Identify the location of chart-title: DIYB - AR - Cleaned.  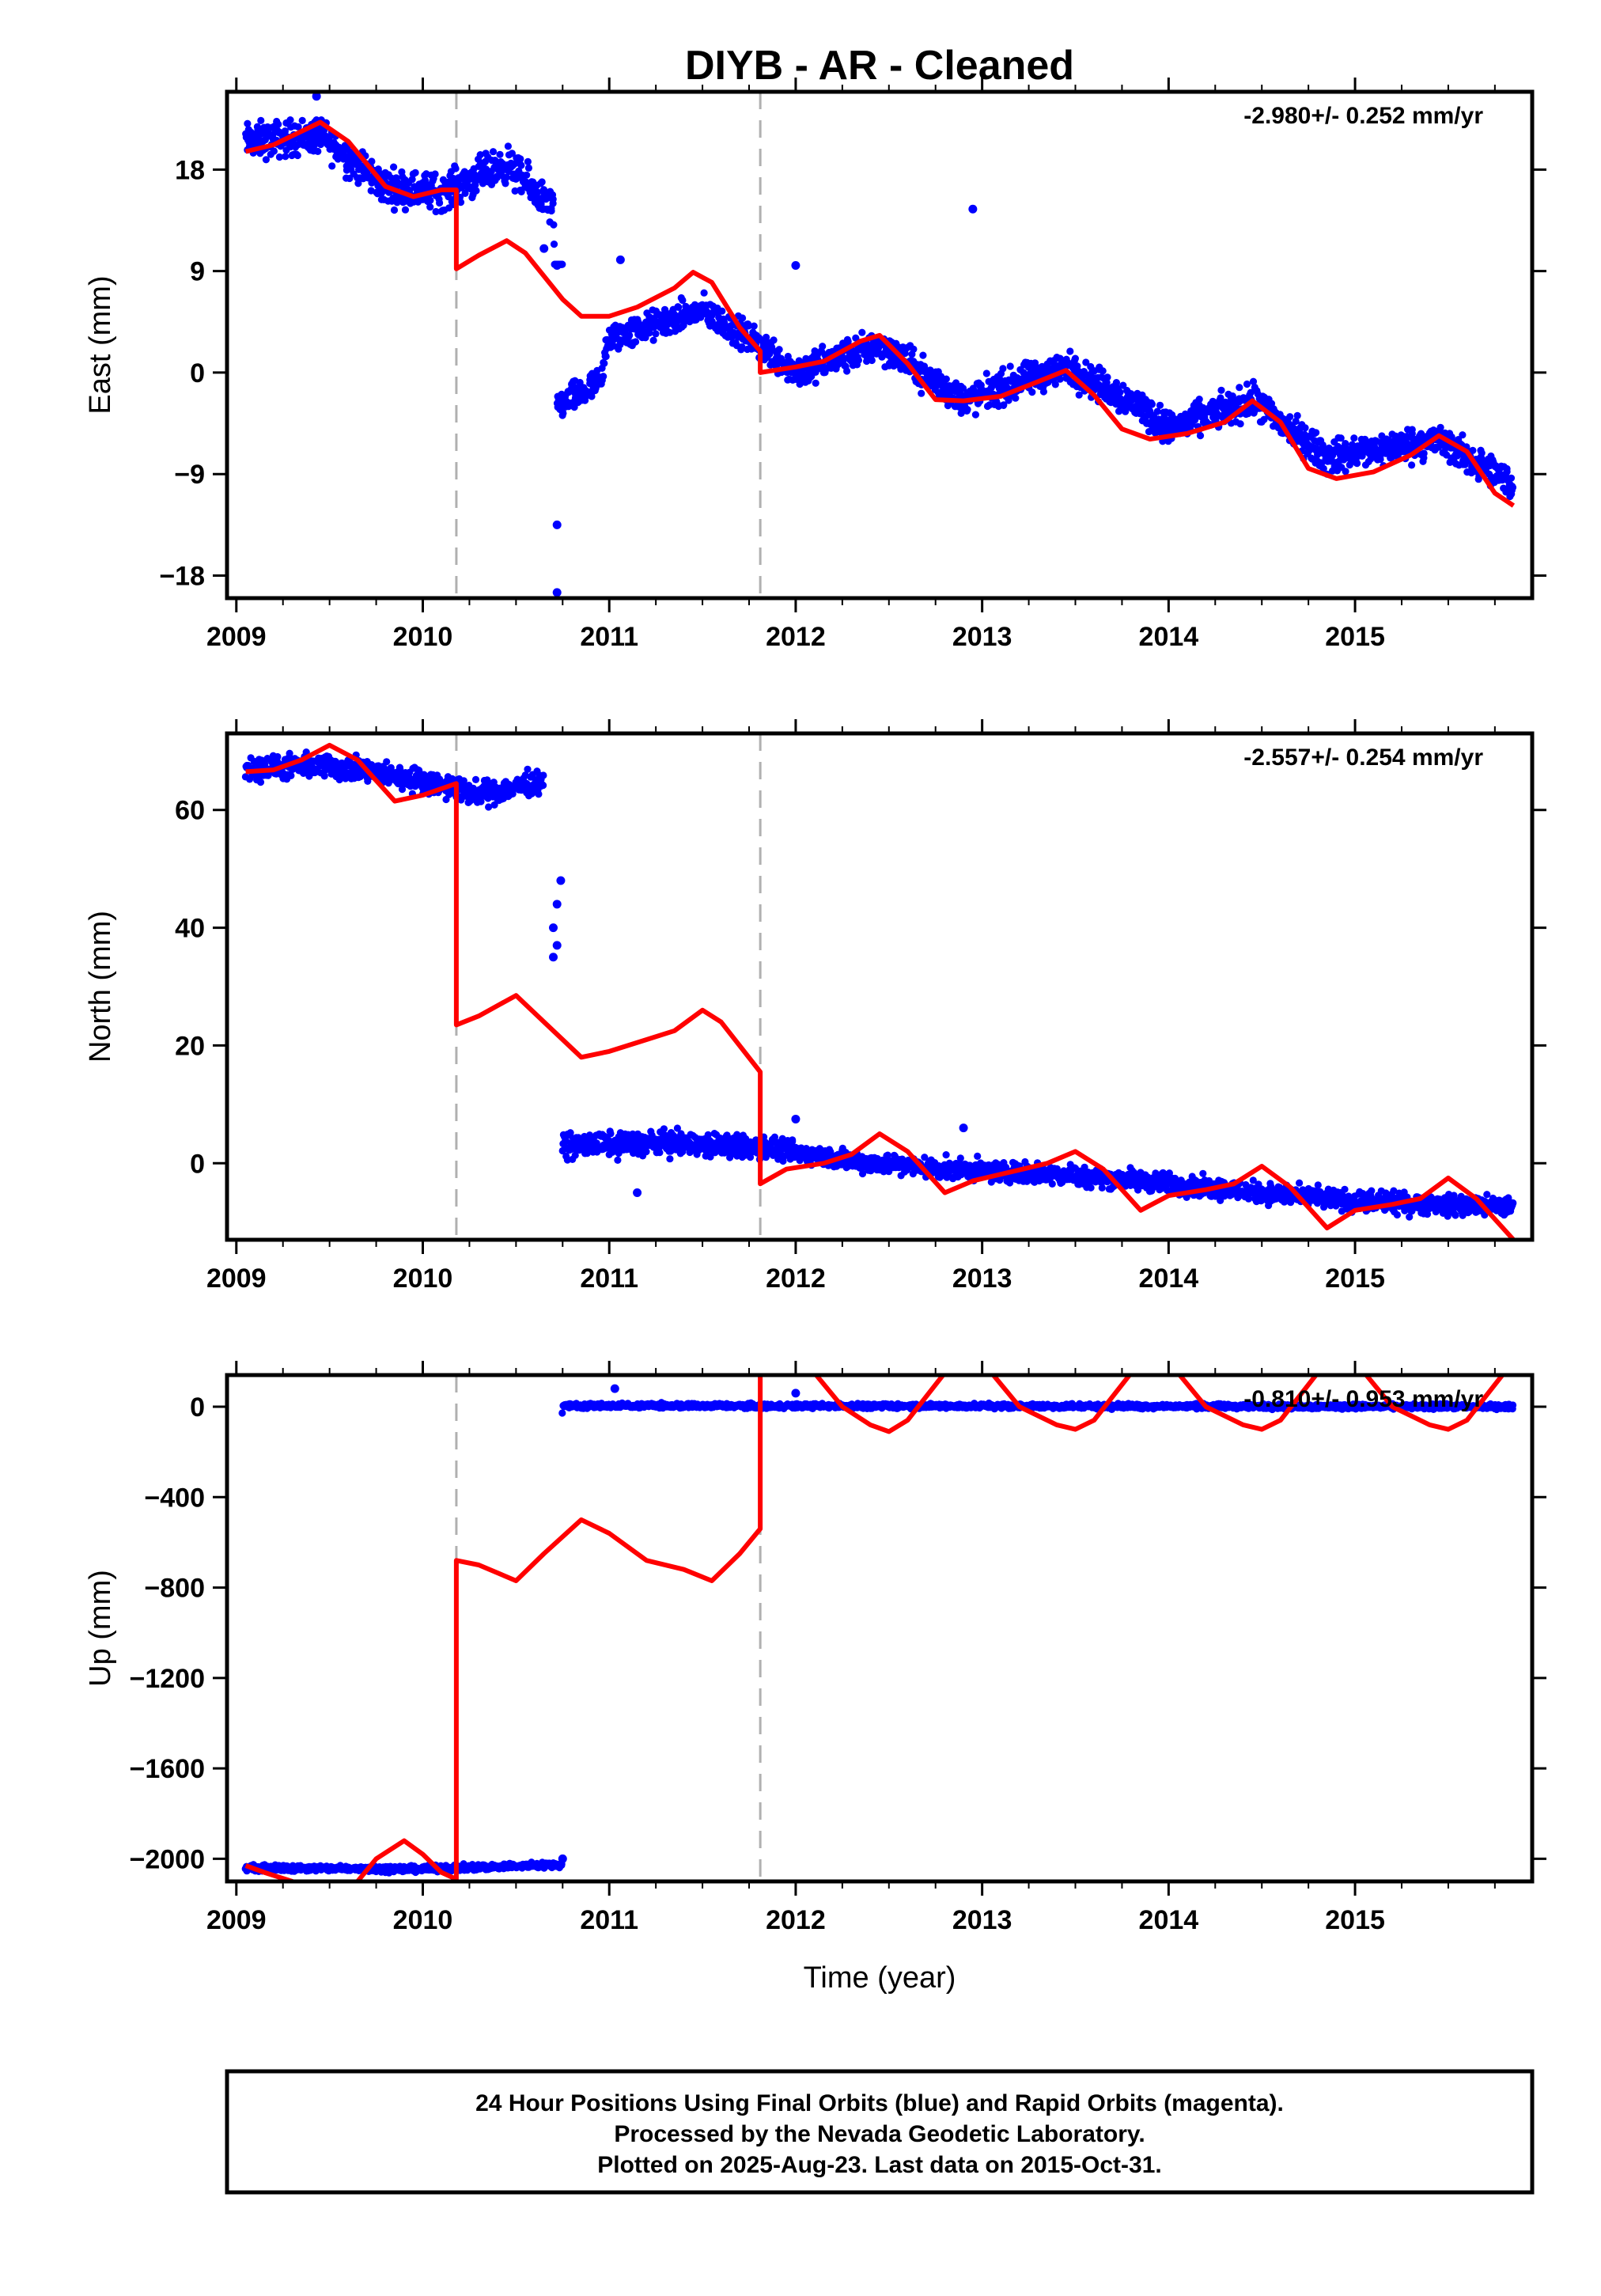
(879, 66).